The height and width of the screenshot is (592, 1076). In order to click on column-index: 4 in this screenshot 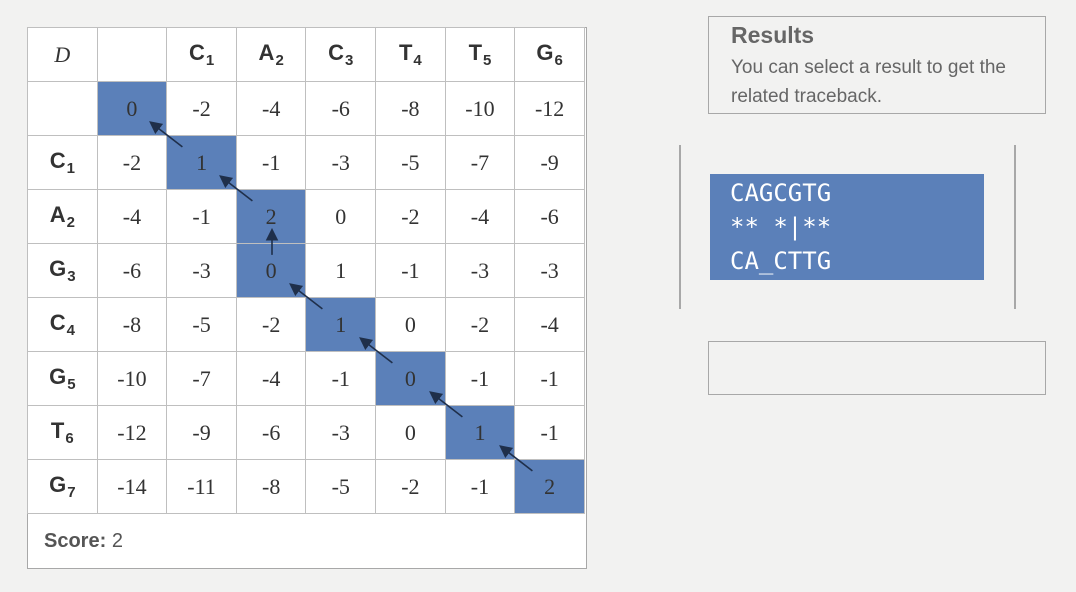, I will do `click(417, 60)`.